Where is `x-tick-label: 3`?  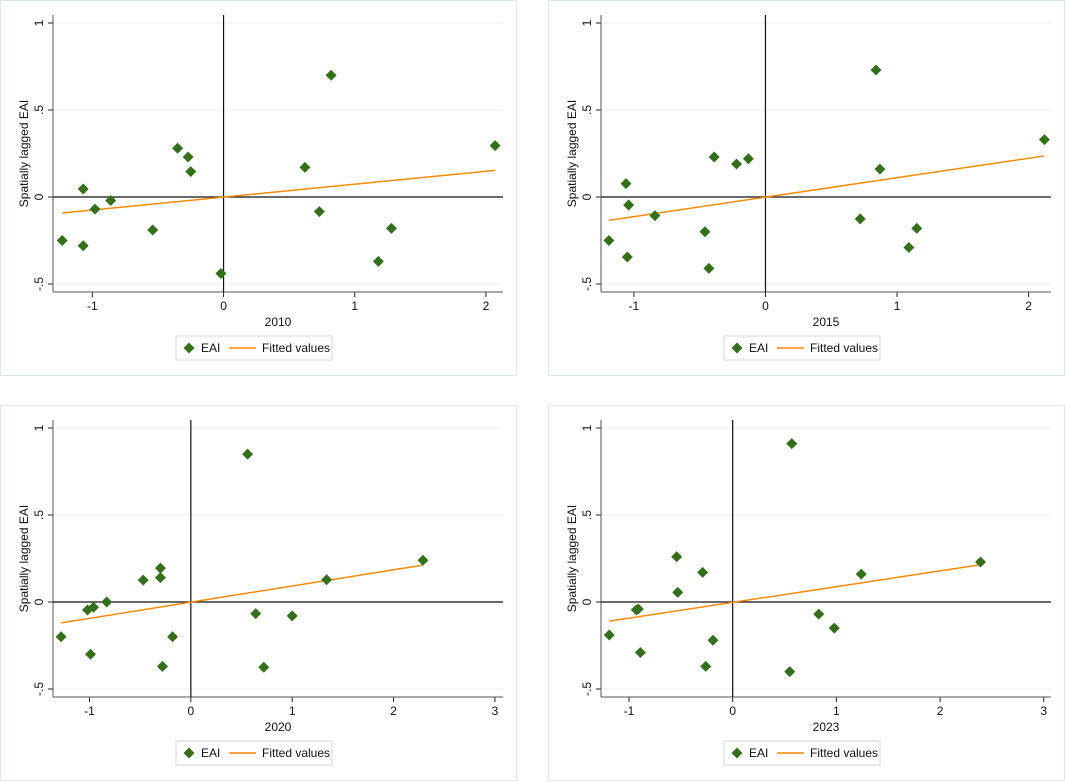
x-tick-label: 3 is located at coordinates (495, 711).